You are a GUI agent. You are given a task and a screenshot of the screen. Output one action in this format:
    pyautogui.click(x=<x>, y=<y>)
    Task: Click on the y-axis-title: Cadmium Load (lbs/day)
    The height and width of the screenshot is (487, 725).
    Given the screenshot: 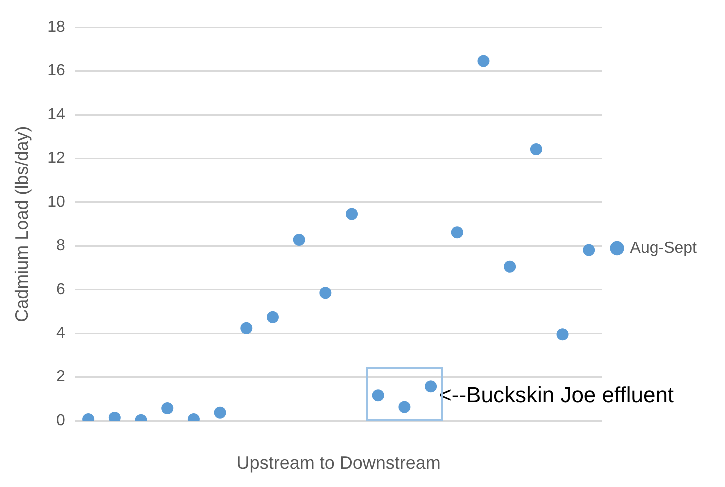 What is the action you would take?
    pyautogui.click(x=22, y=224)
    